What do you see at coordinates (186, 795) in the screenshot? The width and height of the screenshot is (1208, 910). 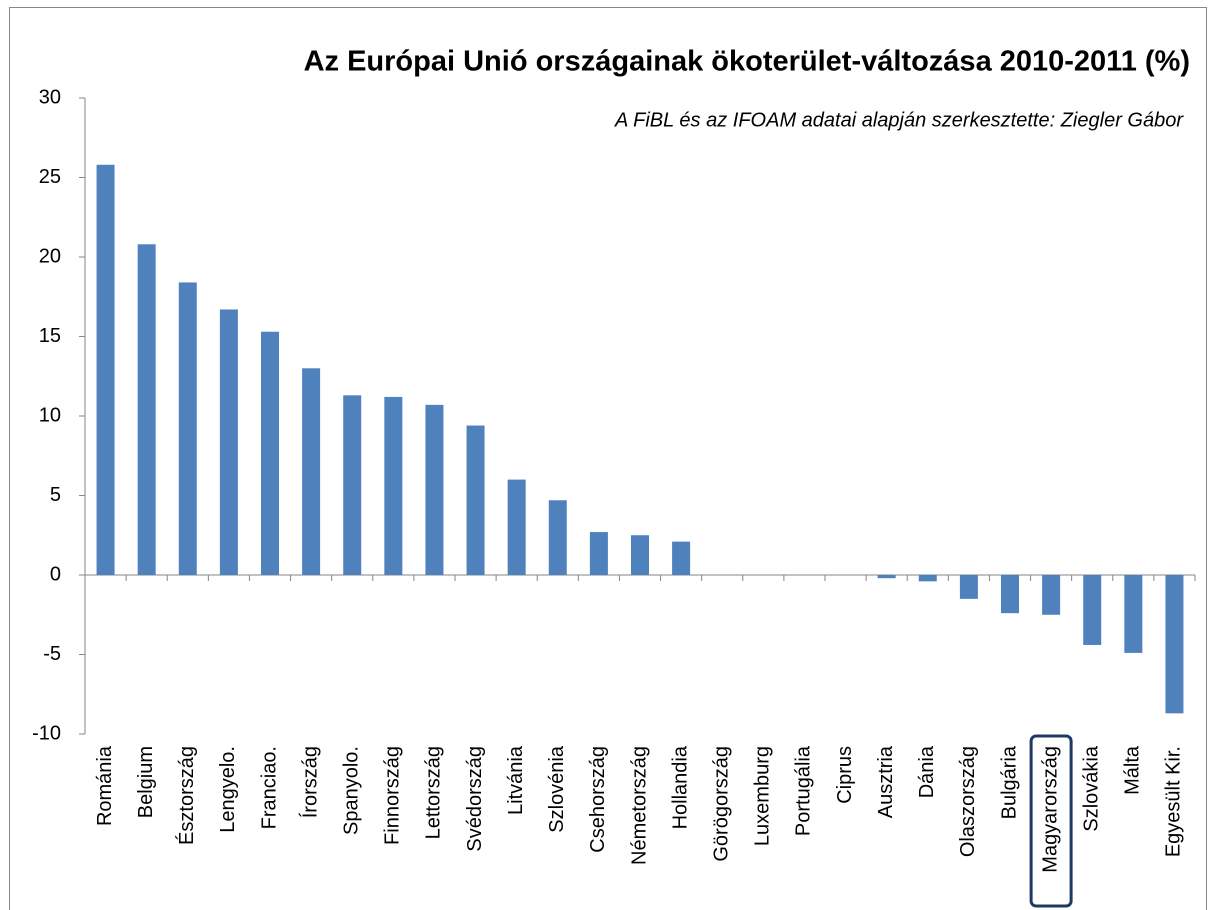 I see `x-tick-label: Észtország` at bounding box center [186, 795].